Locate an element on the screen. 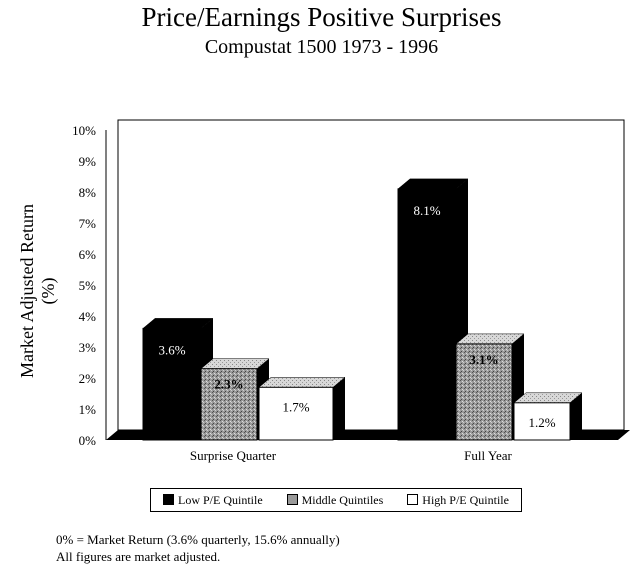  data-label: 8.1% is located at coordinates (426, 210).